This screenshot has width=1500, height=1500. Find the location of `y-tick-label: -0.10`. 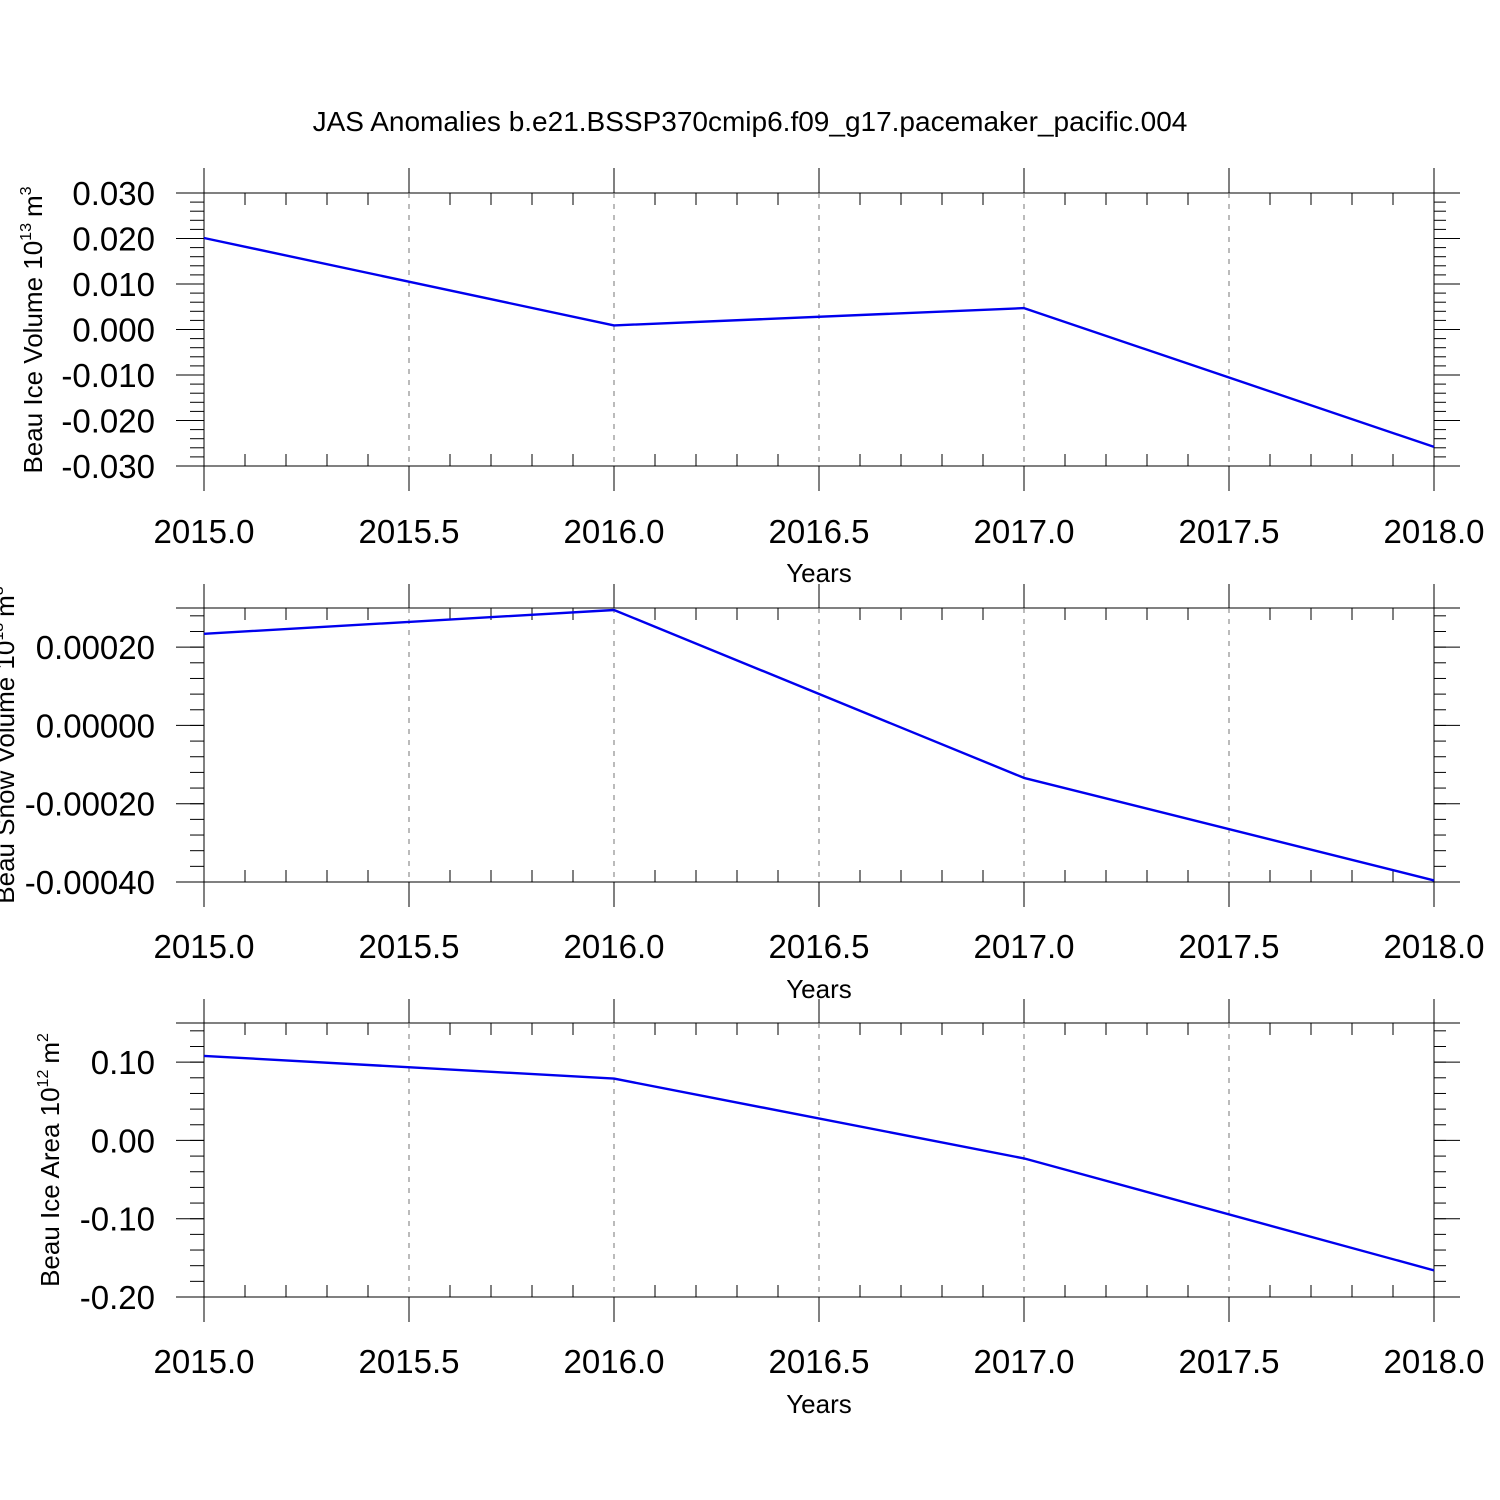

y-tick-label: -0.10 is located at coordinates (117, 1219).